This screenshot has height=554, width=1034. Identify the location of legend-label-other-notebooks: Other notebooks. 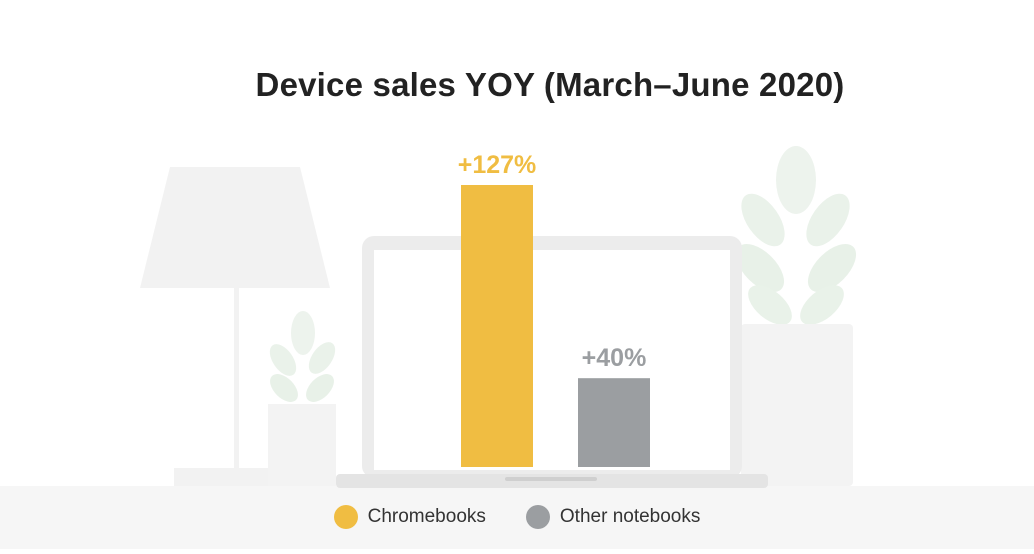
(630, 516).